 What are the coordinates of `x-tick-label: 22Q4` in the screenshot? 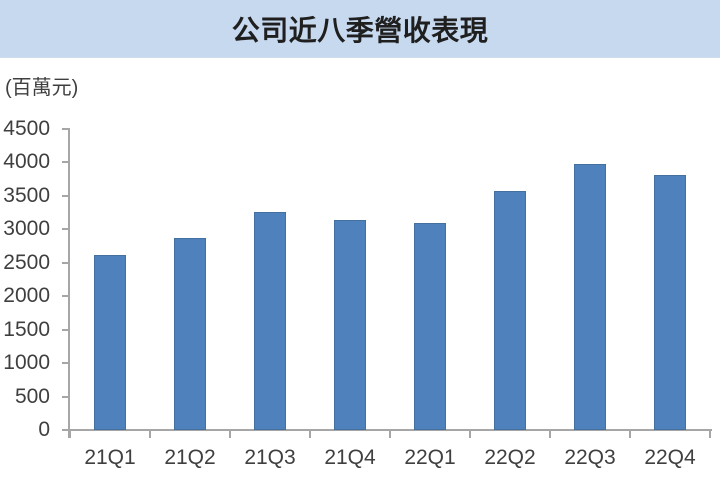 It's located at (670, 457).